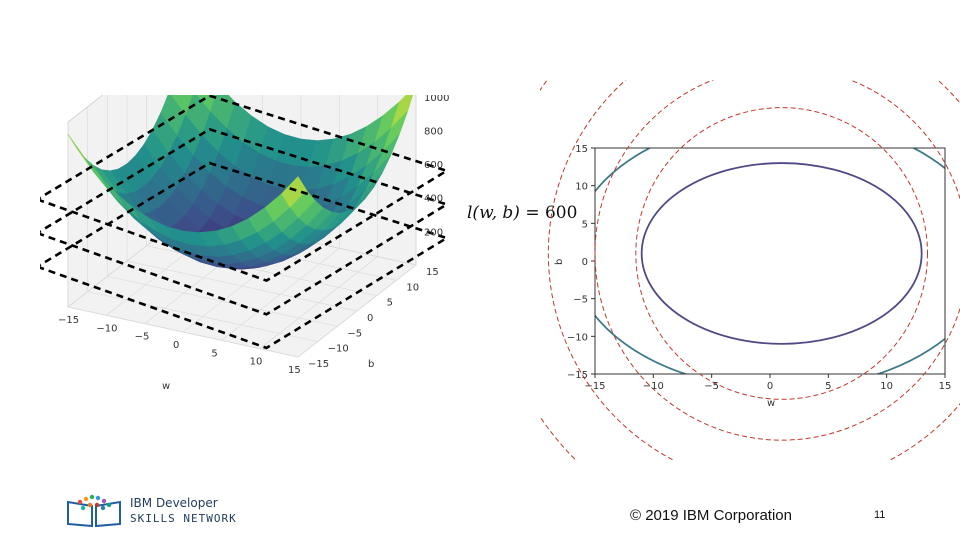 This screenshot has width=960, height=540. What do you see at coordinates (412, 287) in the screenshot?
I see `surface-y-tick-label: 10` at bounding box center [412, 287].